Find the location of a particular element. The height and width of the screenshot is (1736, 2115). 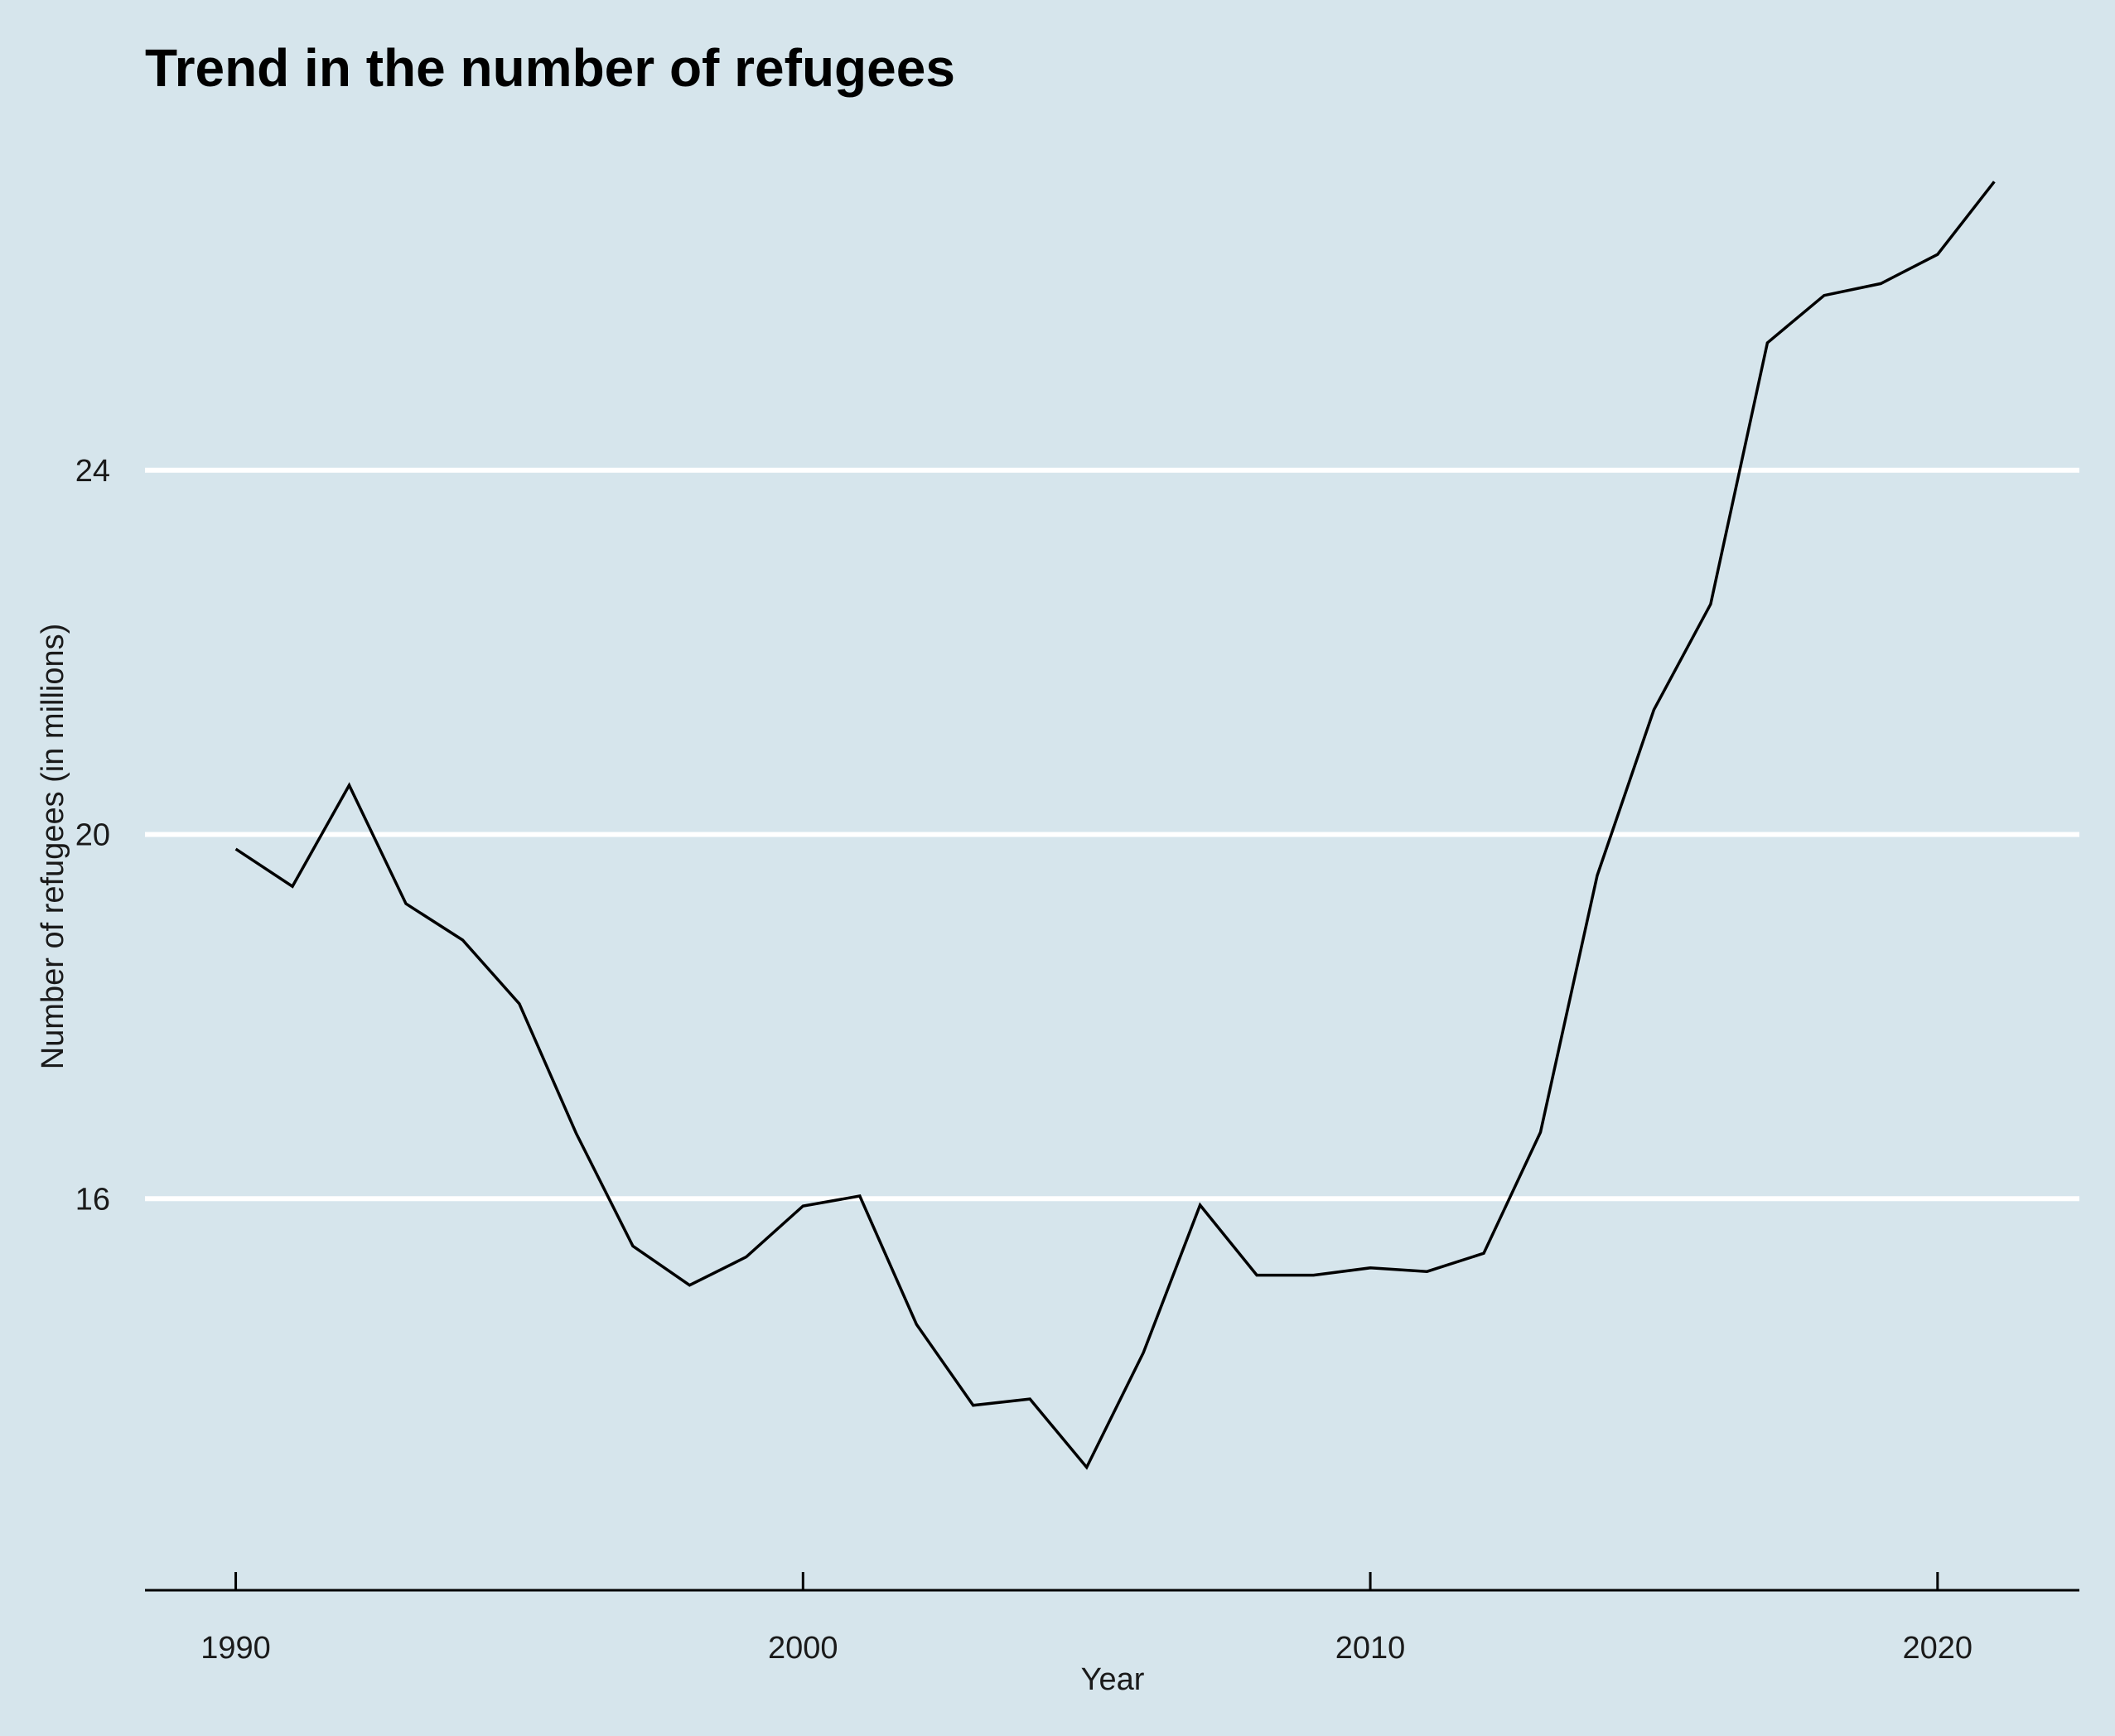

x-tick-label-2010: 2010 is located at coordinates (1370, 1648).